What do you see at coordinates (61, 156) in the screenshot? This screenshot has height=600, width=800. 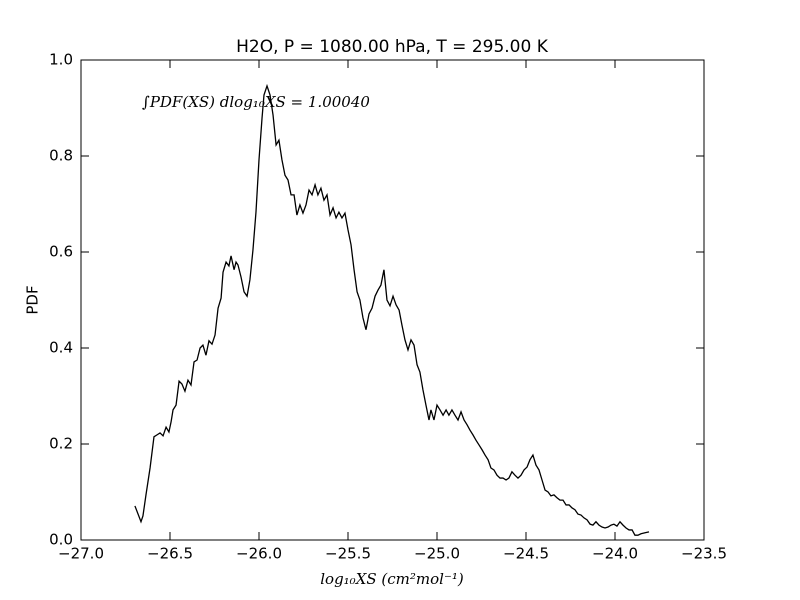 I see `y-tick-label: 0.8` at bounding box center [61, 156].